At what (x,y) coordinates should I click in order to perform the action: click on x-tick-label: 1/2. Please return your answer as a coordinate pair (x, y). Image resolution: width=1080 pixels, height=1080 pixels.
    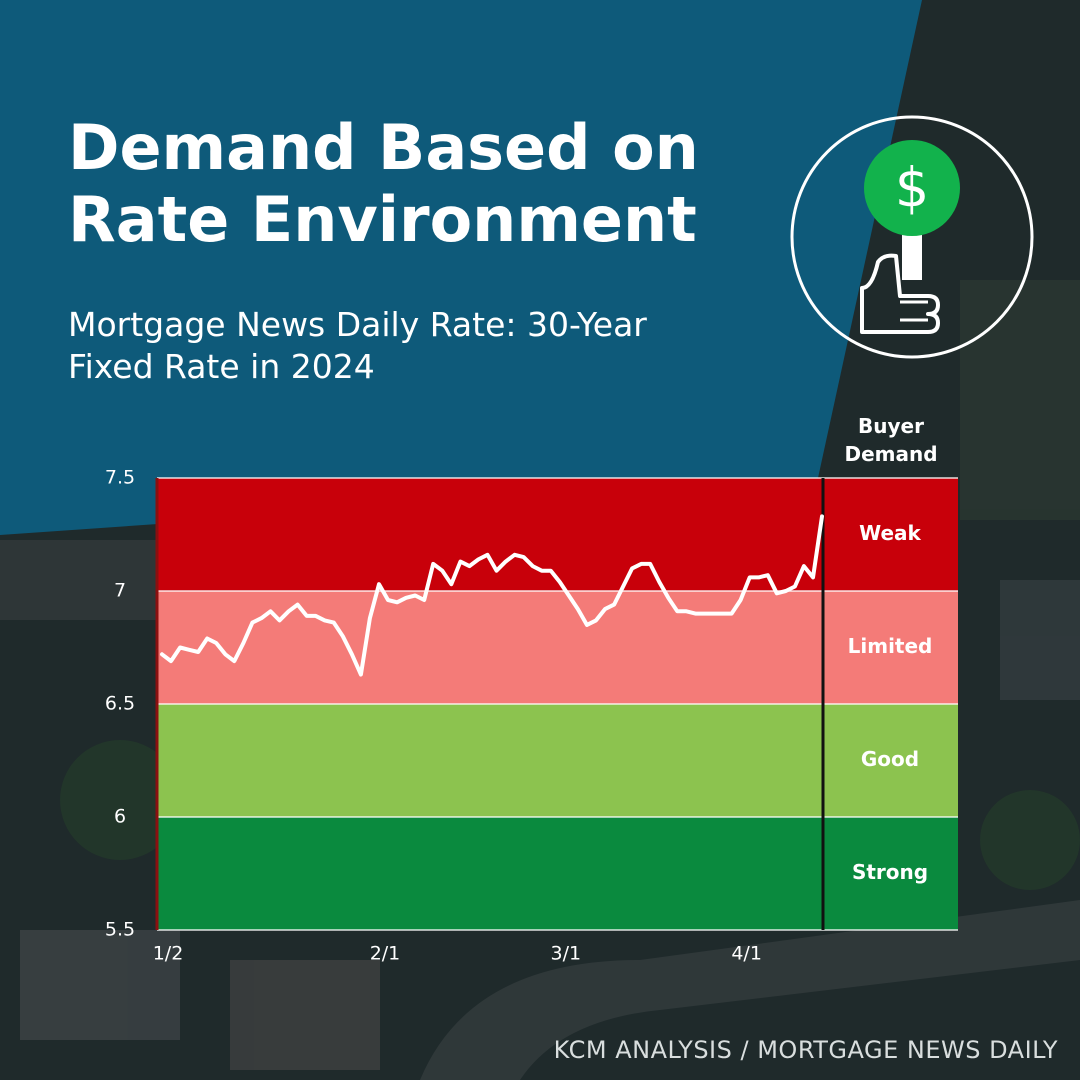
    Looking at the image, I should click on (168, 954).